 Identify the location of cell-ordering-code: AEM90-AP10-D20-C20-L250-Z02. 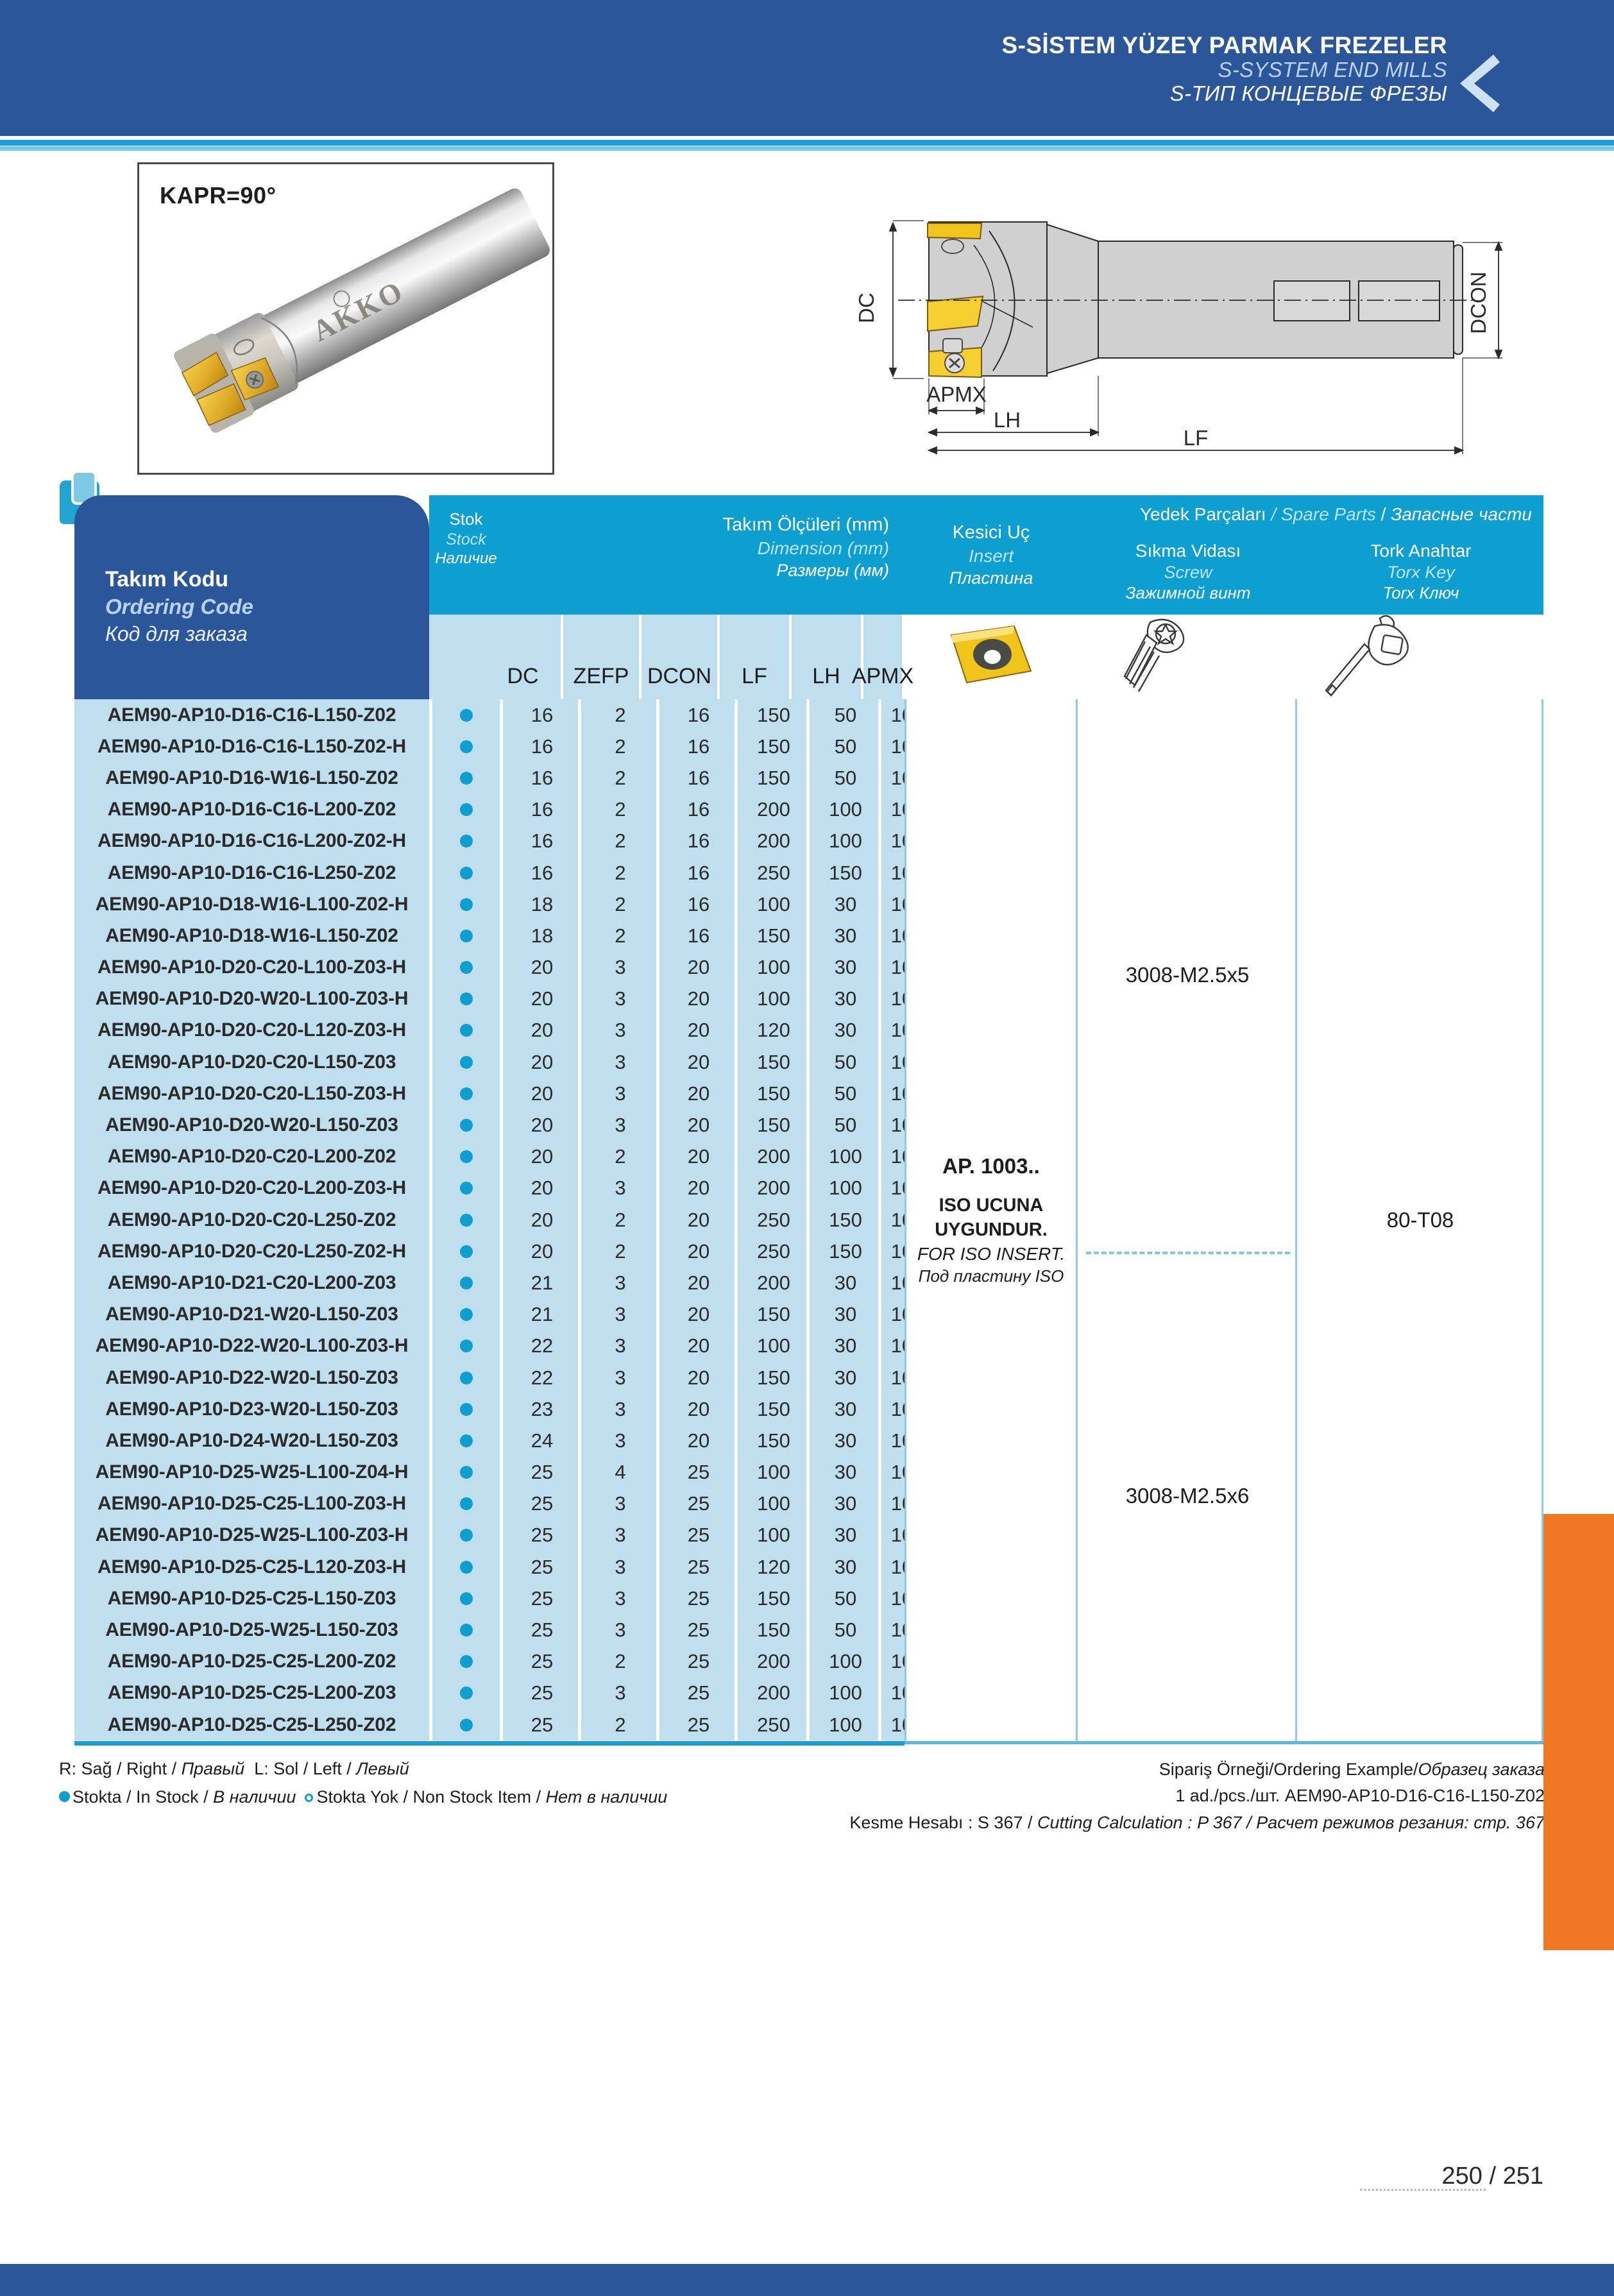
(251, 1220).